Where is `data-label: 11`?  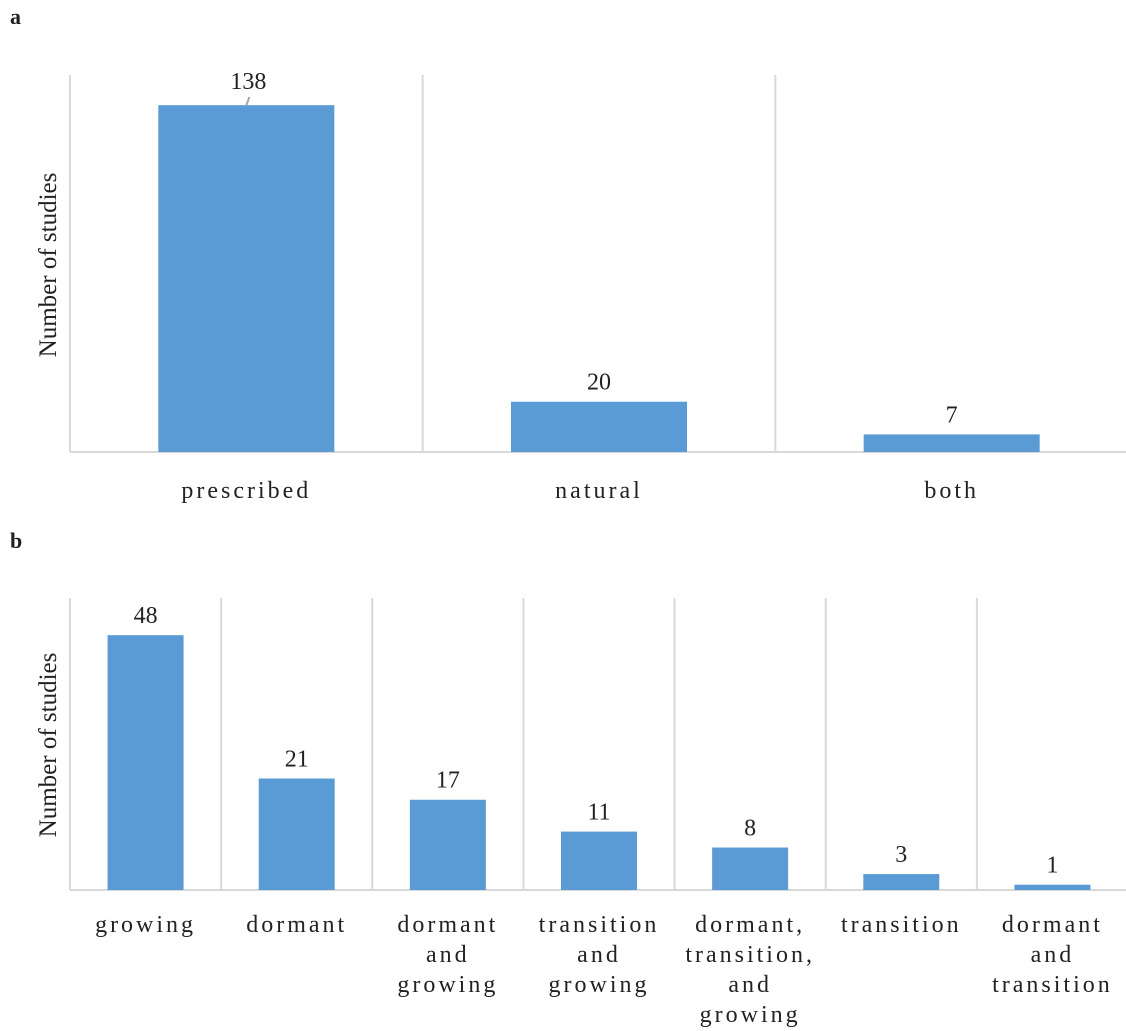 data-label: 11 is located at coordinates (598, 813).